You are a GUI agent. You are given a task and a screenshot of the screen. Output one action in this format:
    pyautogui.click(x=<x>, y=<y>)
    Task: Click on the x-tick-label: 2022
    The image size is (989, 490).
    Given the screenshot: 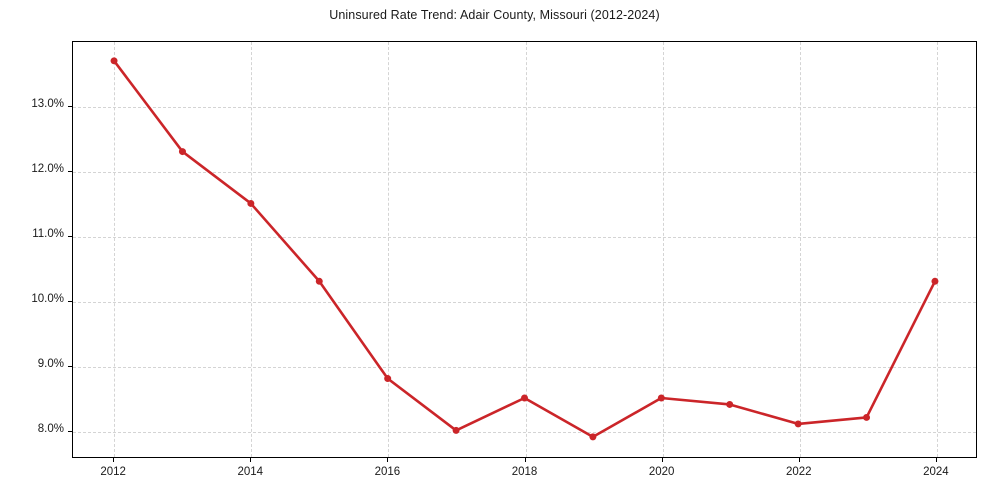 What is the action you would take?
    pyautogui.click(x=798, y=472)
    